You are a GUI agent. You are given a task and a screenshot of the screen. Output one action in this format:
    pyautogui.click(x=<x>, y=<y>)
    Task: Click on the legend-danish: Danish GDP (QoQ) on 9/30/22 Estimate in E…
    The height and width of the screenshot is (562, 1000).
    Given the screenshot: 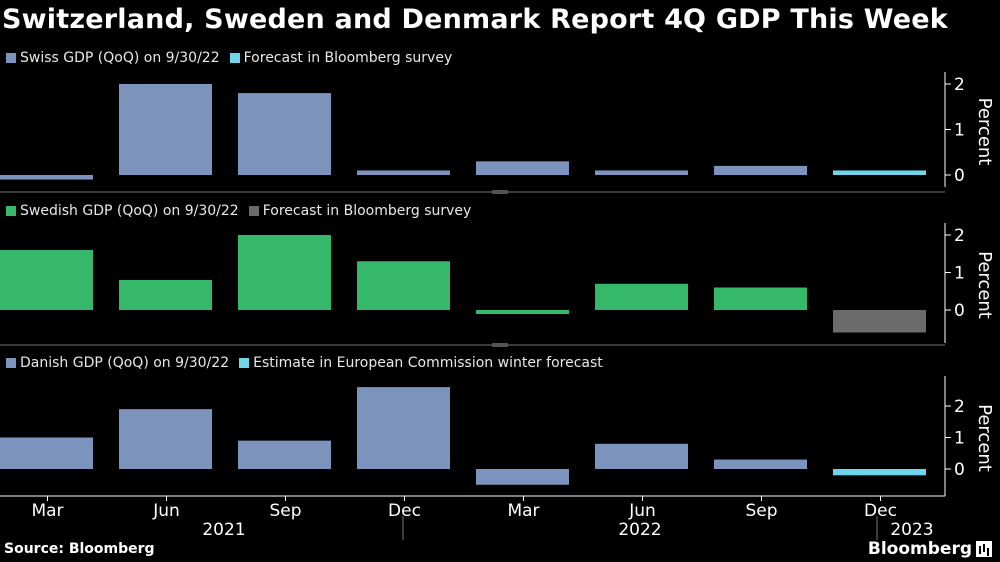 What is the action you would take?
    pyautogui.click(x=309, y=363)
    